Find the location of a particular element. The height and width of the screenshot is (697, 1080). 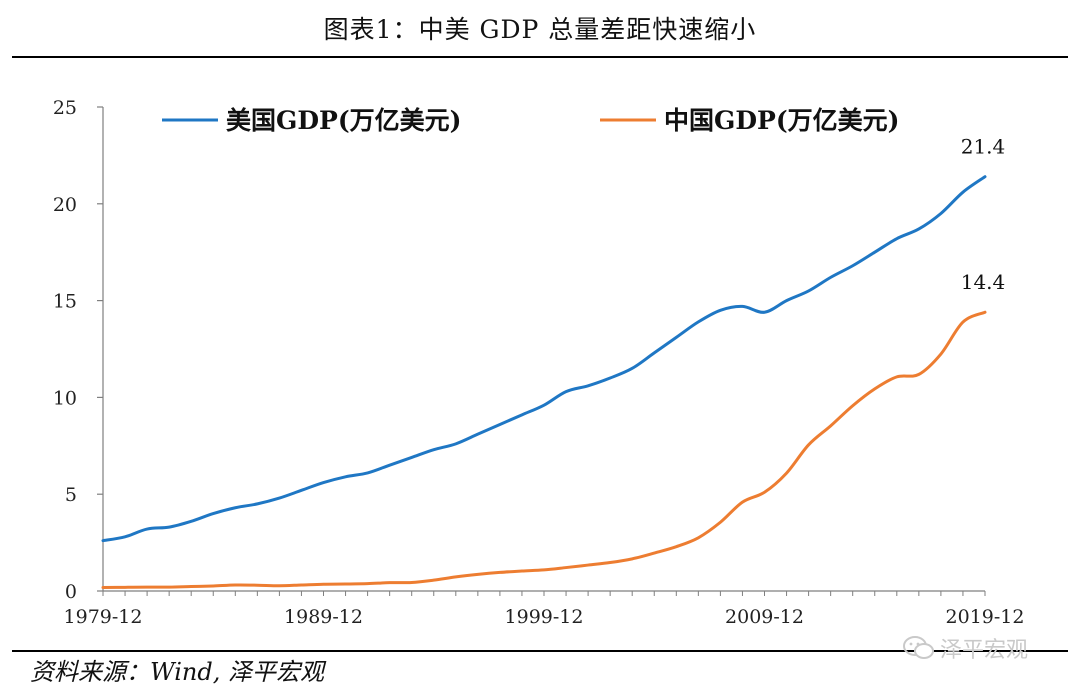

end-labels: 21.4 14.4 is located at coordinates (983, 215).